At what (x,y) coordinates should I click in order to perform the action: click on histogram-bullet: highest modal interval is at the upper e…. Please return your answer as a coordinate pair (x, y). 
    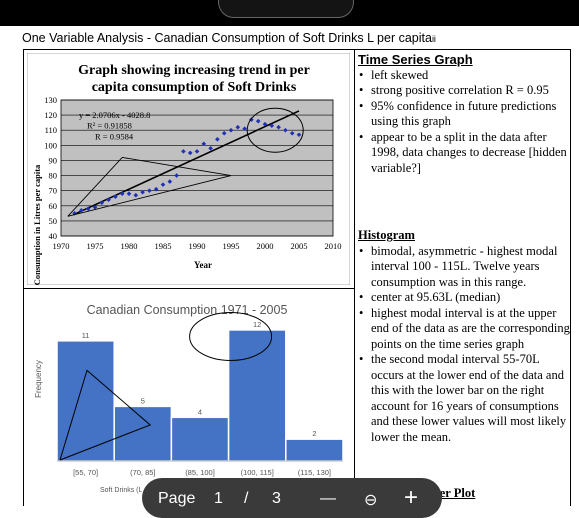
    Looking at the image, I should click on (464, 329).